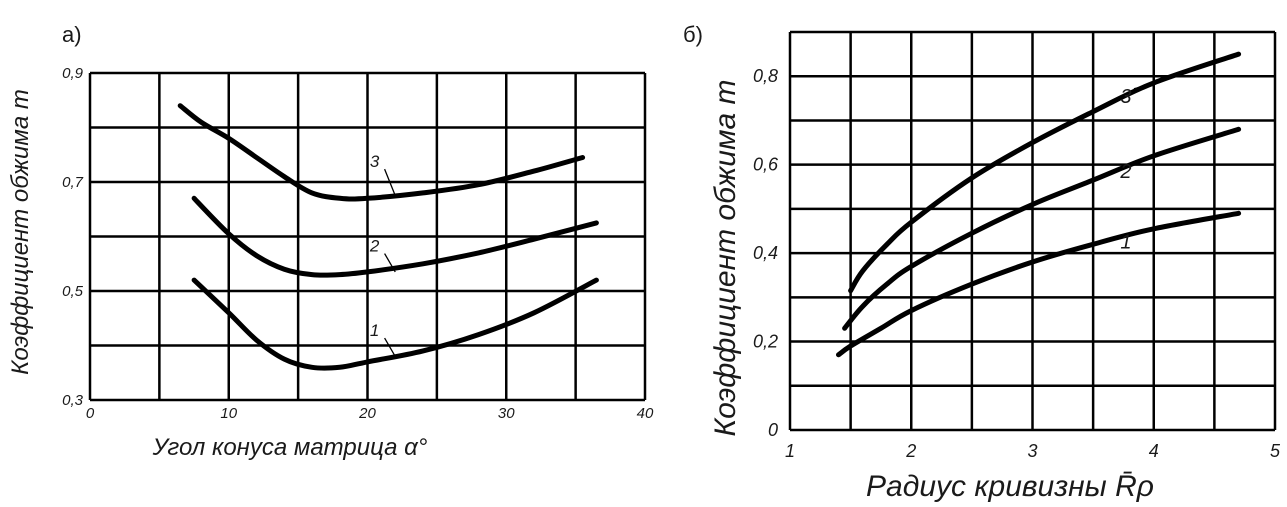 This screenshot has width=1287, height=507. I want to click on panel-label-b: б), so click(693, 34).